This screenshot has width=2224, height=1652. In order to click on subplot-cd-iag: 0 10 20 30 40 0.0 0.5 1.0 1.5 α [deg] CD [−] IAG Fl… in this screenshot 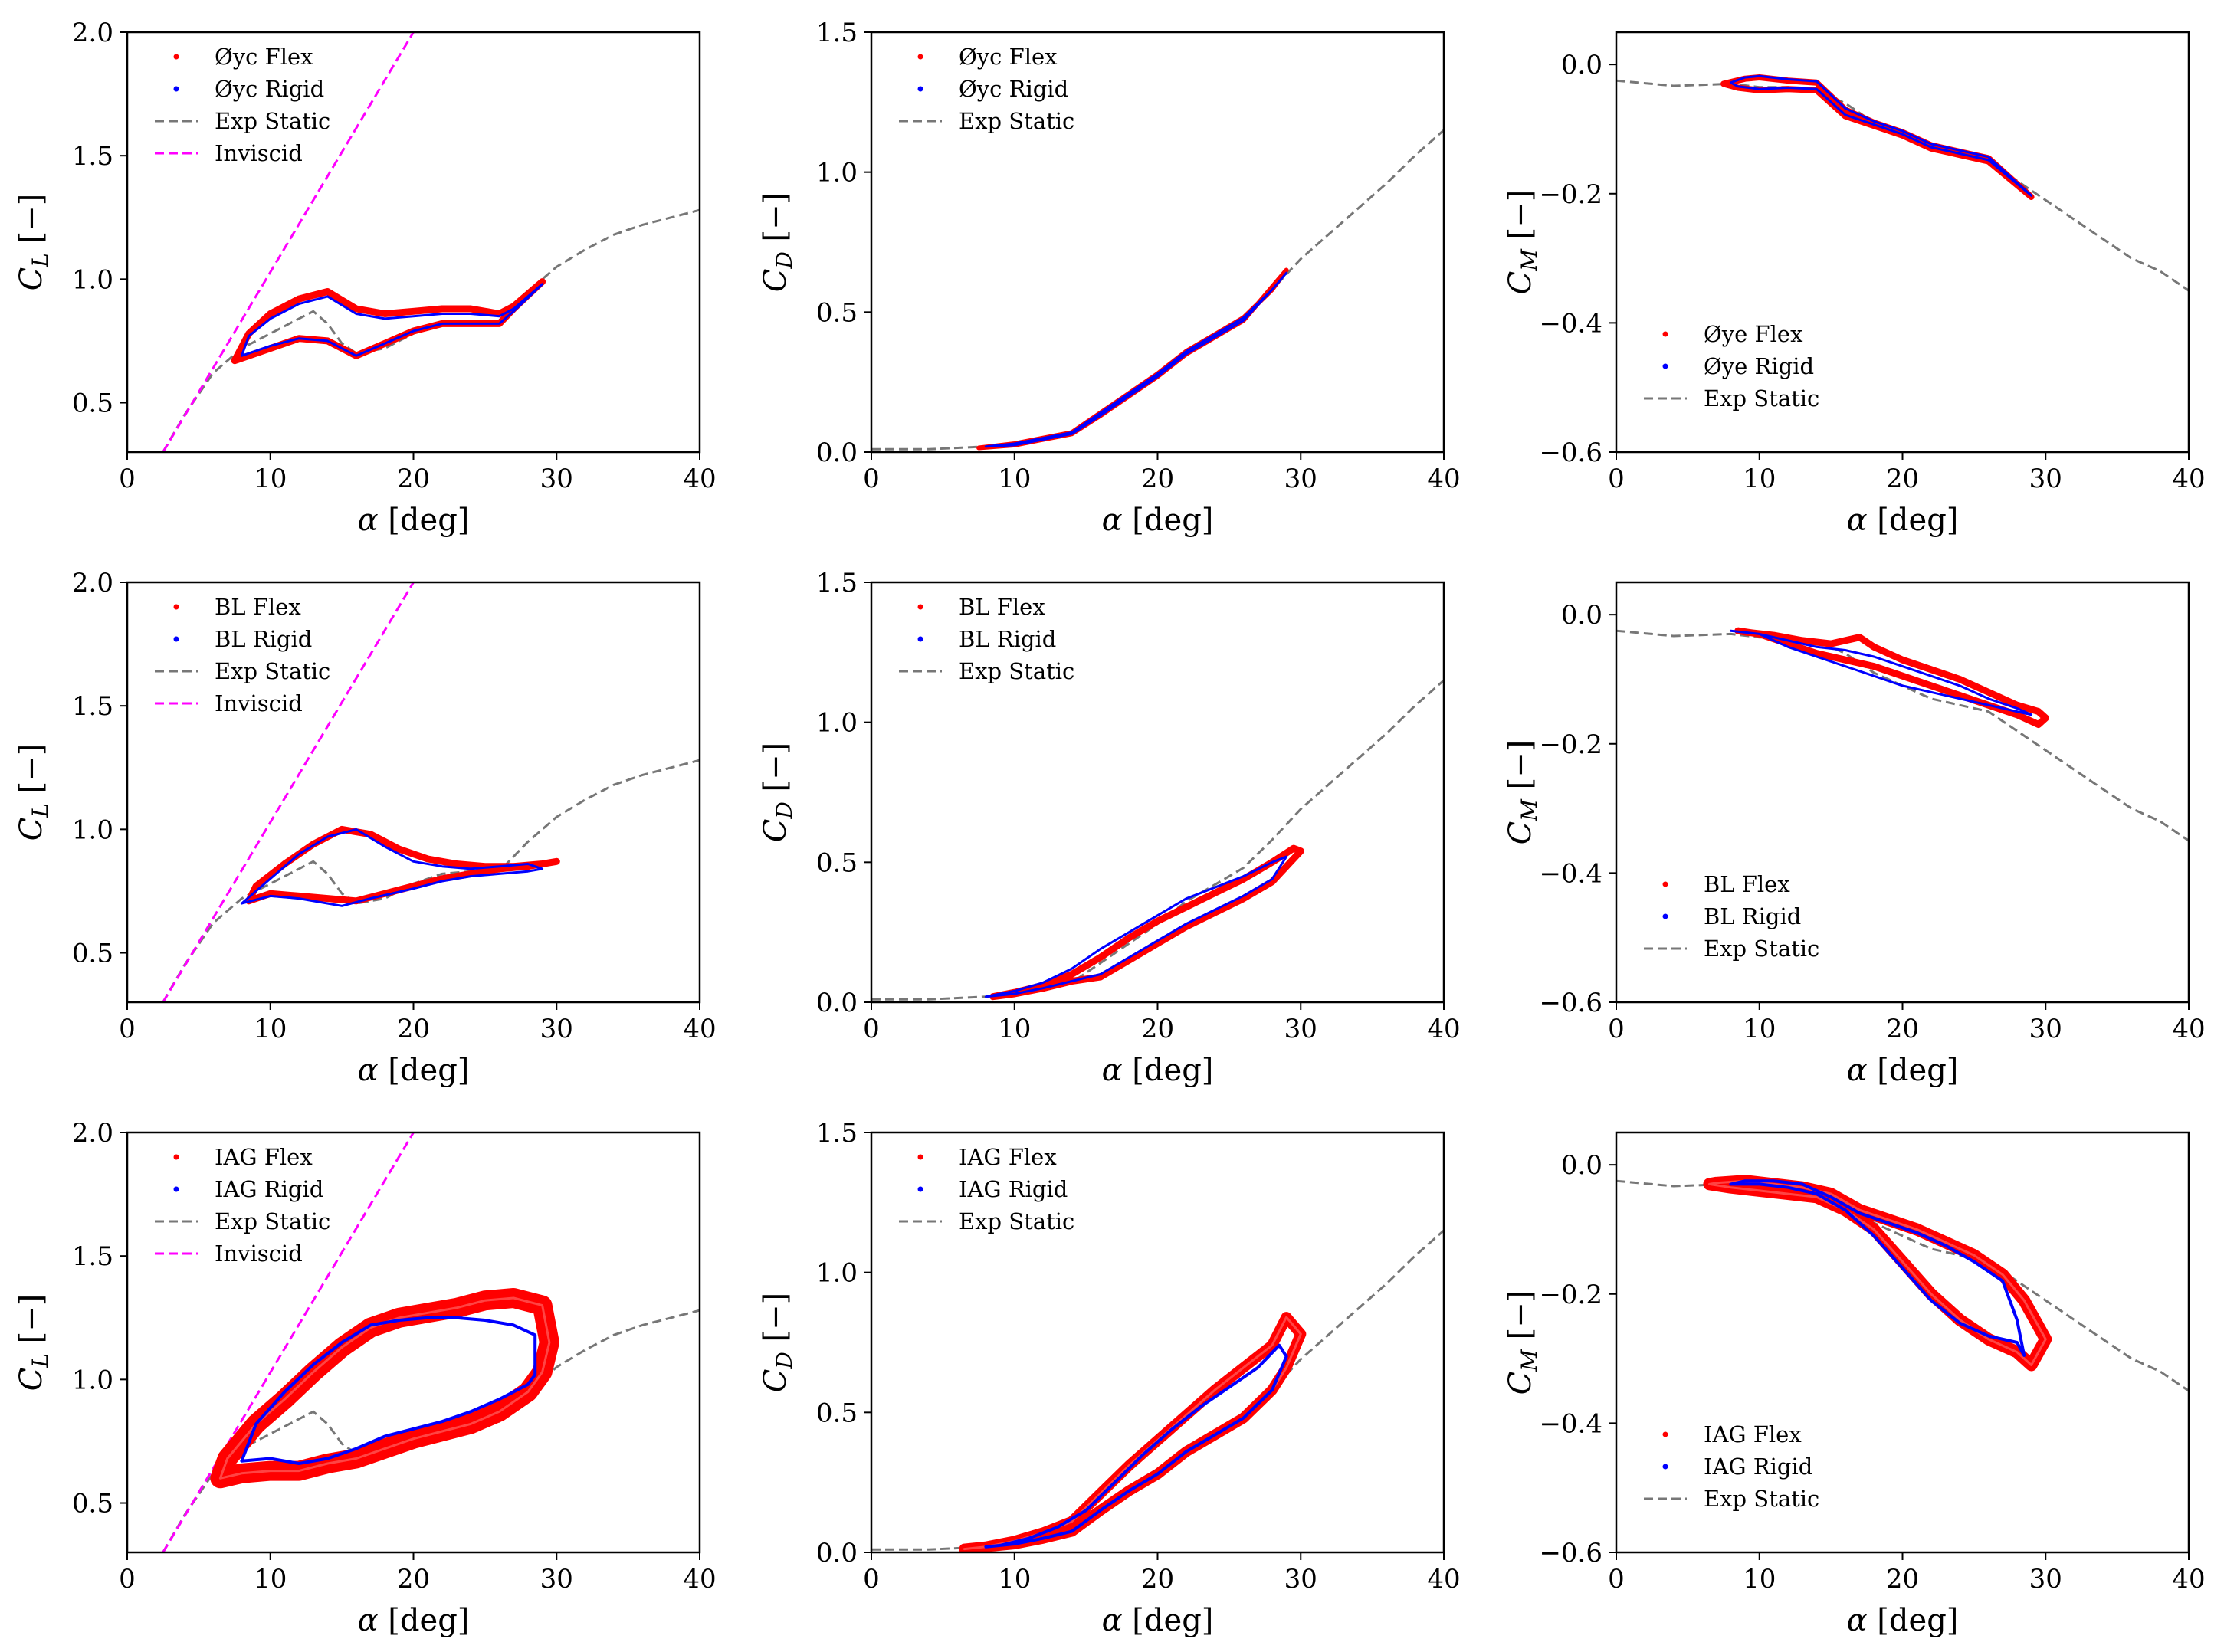, I will do `click(1109, 1378)`.